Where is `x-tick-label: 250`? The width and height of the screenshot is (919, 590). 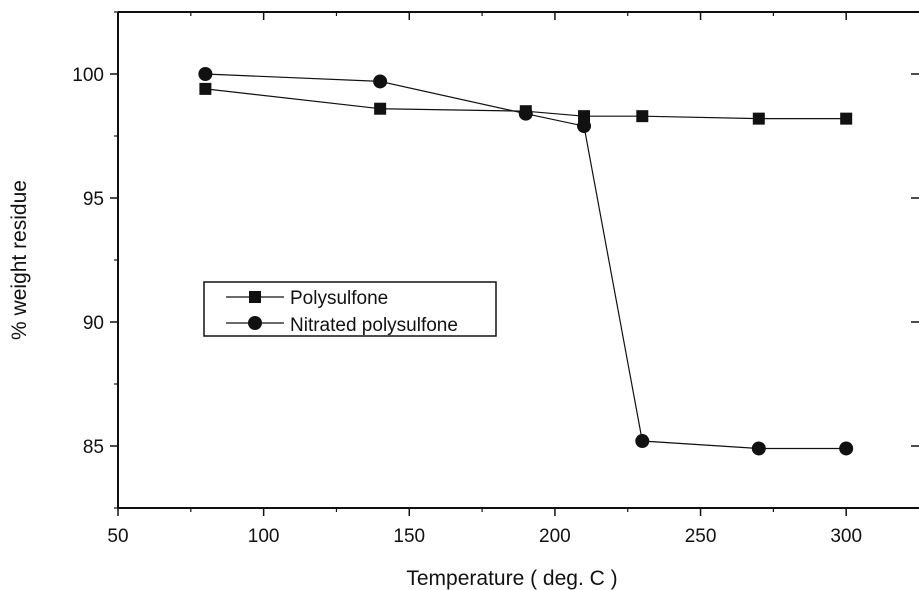 x-tick-label: 250 is located at coordinates (701, 536).